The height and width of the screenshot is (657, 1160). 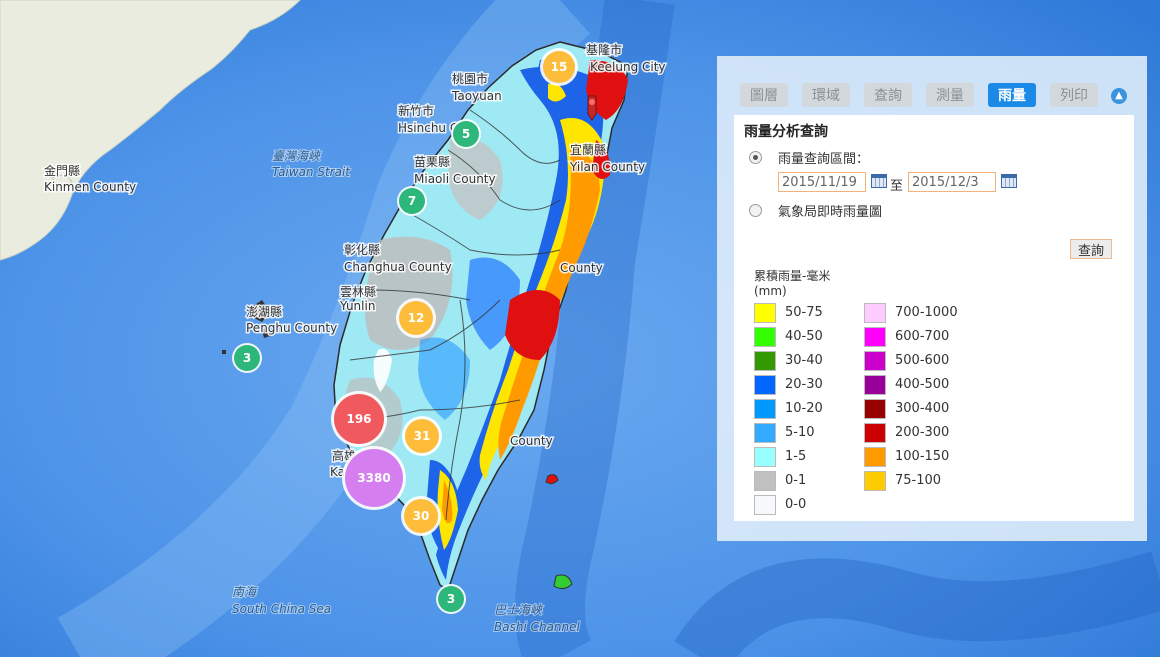 I want to click on cluster-count: 15, so click(x=559, y=67).